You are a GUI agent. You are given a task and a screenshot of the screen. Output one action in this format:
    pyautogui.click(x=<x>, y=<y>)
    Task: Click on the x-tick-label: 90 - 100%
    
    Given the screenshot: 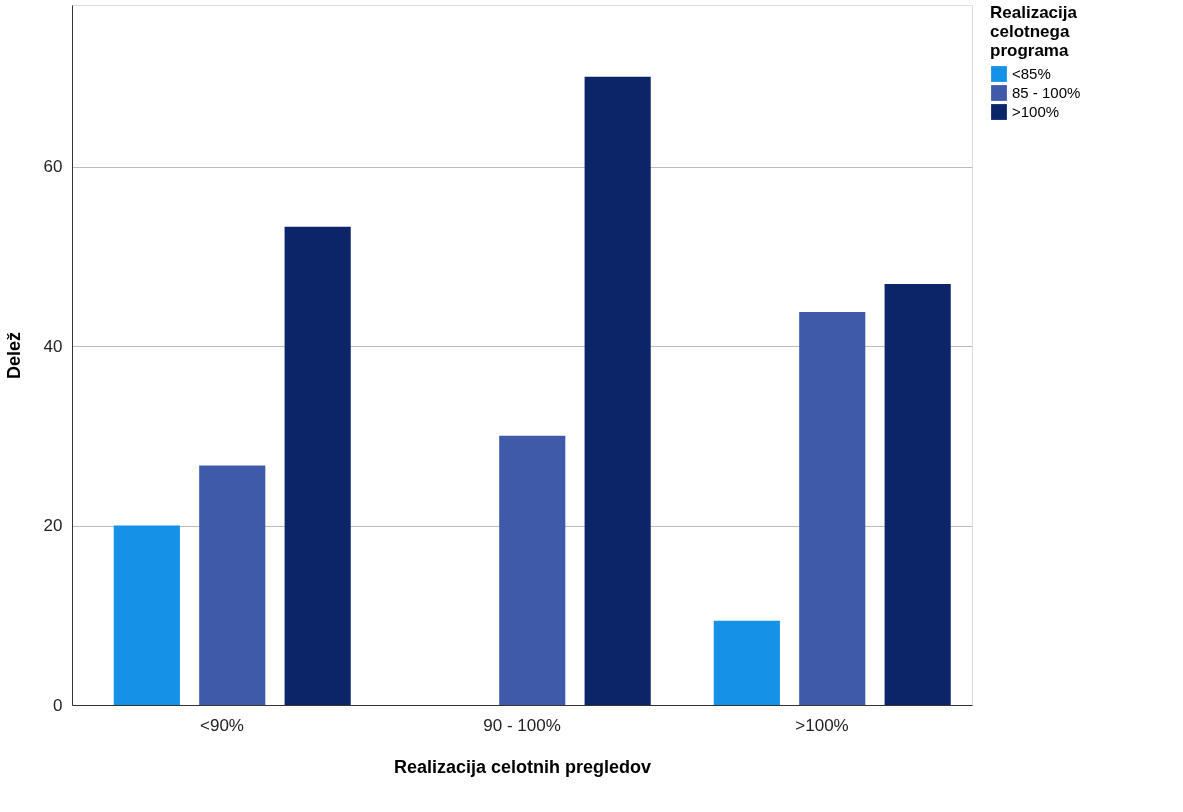 What is the action you would take?
    pyautogui.click(x=522, y=725)
    